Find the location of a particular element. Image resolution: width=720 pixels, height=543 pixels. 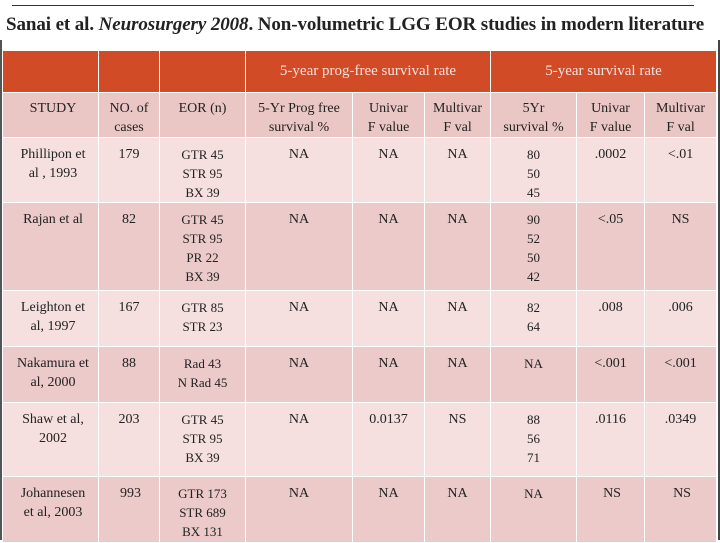

os-multivar-cell: .006 is located at coordinates (681, 318).